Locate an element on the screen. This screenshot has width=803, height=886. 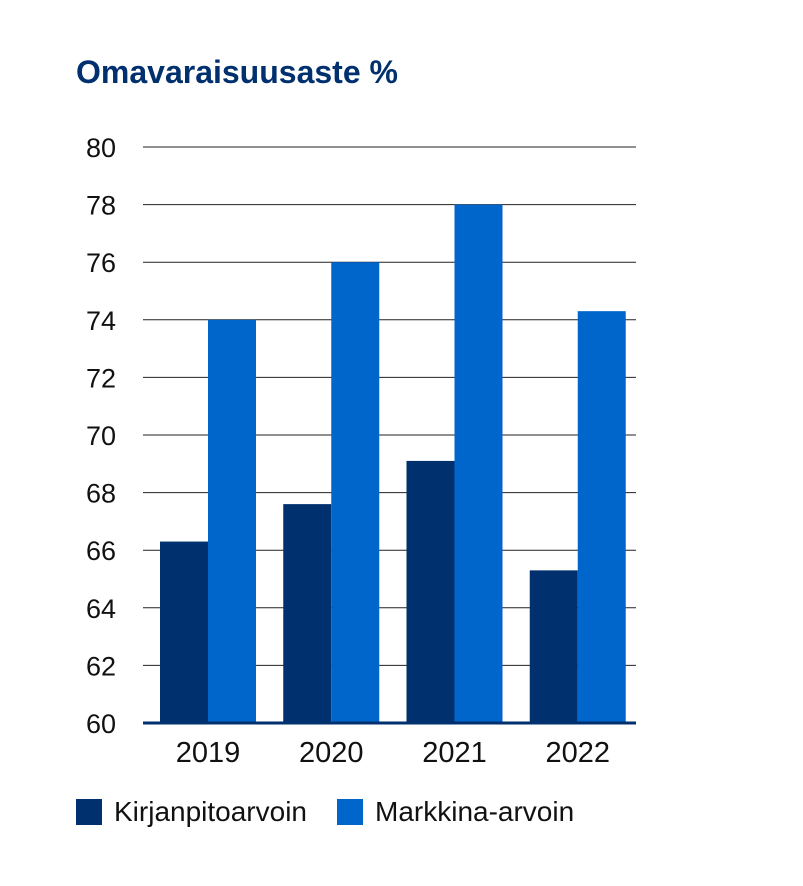
legend-item-markkina-arvoin: Markkina-arvoin is located at coordinates (455, 812).